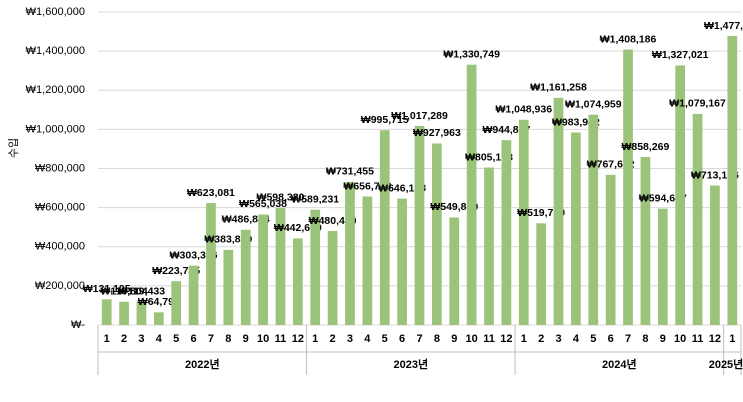 This screenshot has width=743, height=402. What do you see at coordinates (715, 175) in the screenshot?
I see `value-label: ₩713,186` at bounding box center [715, 175].